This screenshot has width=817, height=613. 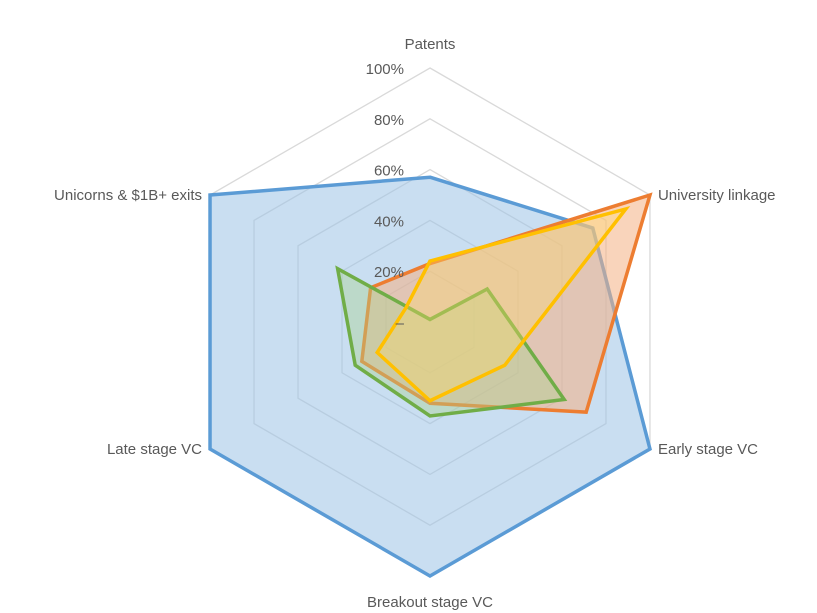 I want to click on axis-label: University linkage, so click(x=717, y=195).